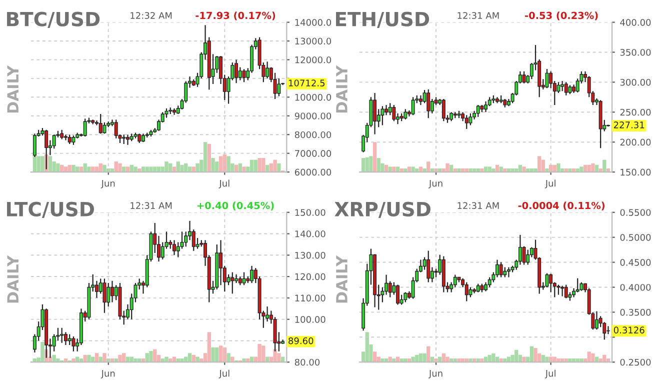 This screenshot has height=384, width=656. I want to click on x-tick-label: Jul, so click(550, 374).